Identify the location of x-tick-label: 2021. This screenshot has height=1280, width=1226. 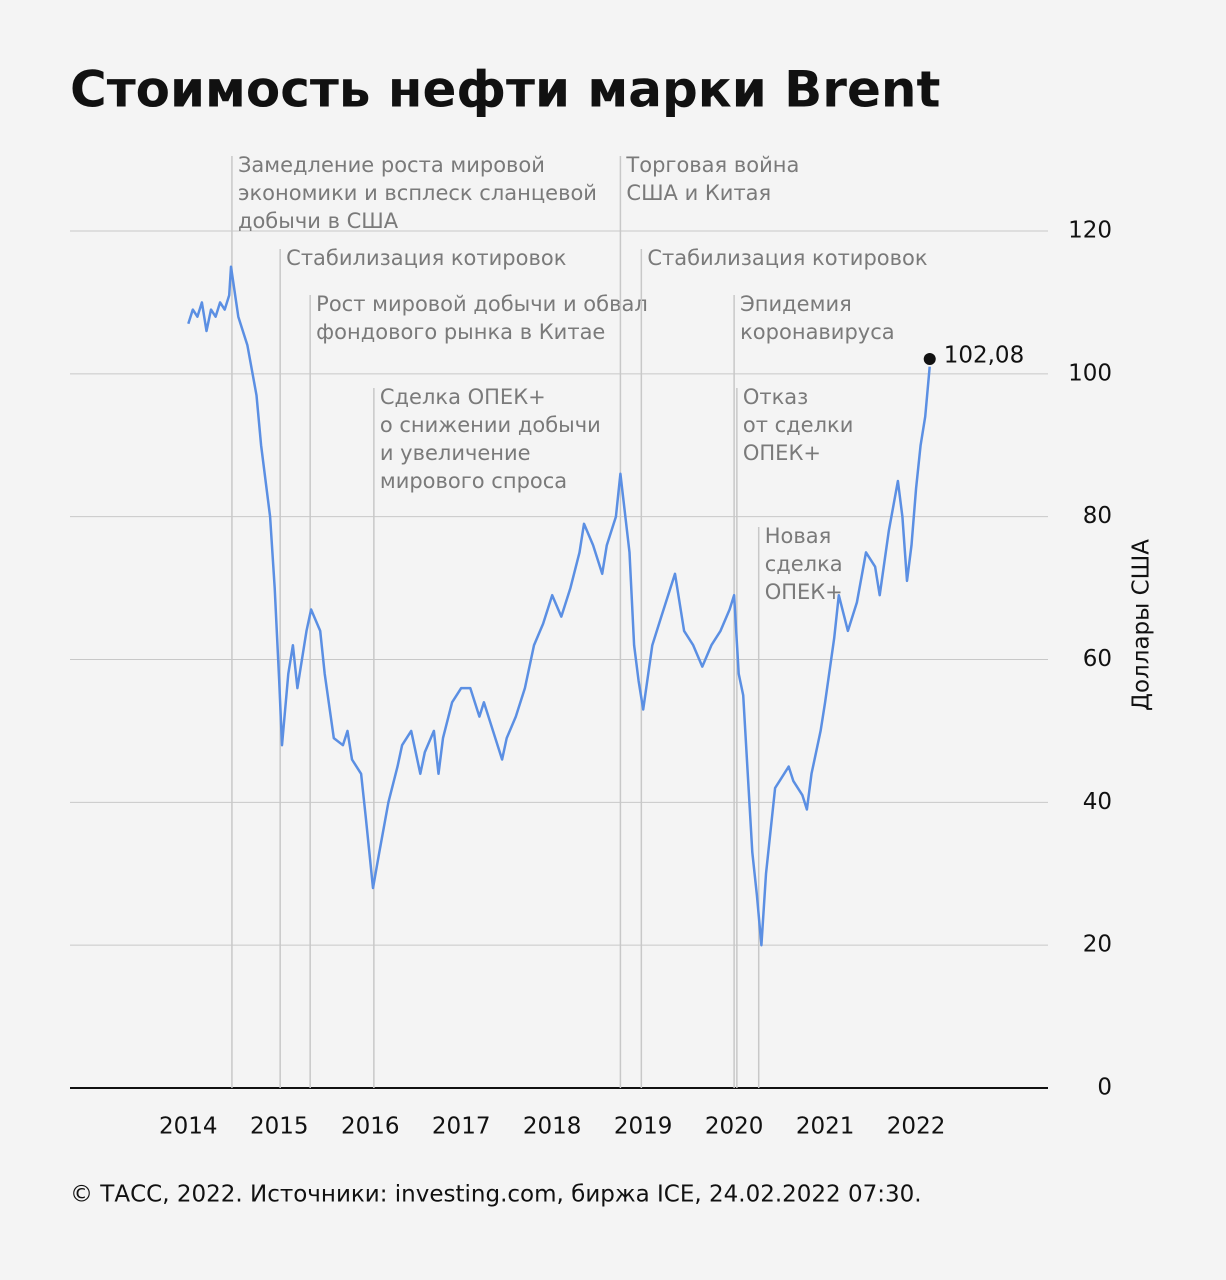
(825, 1127).